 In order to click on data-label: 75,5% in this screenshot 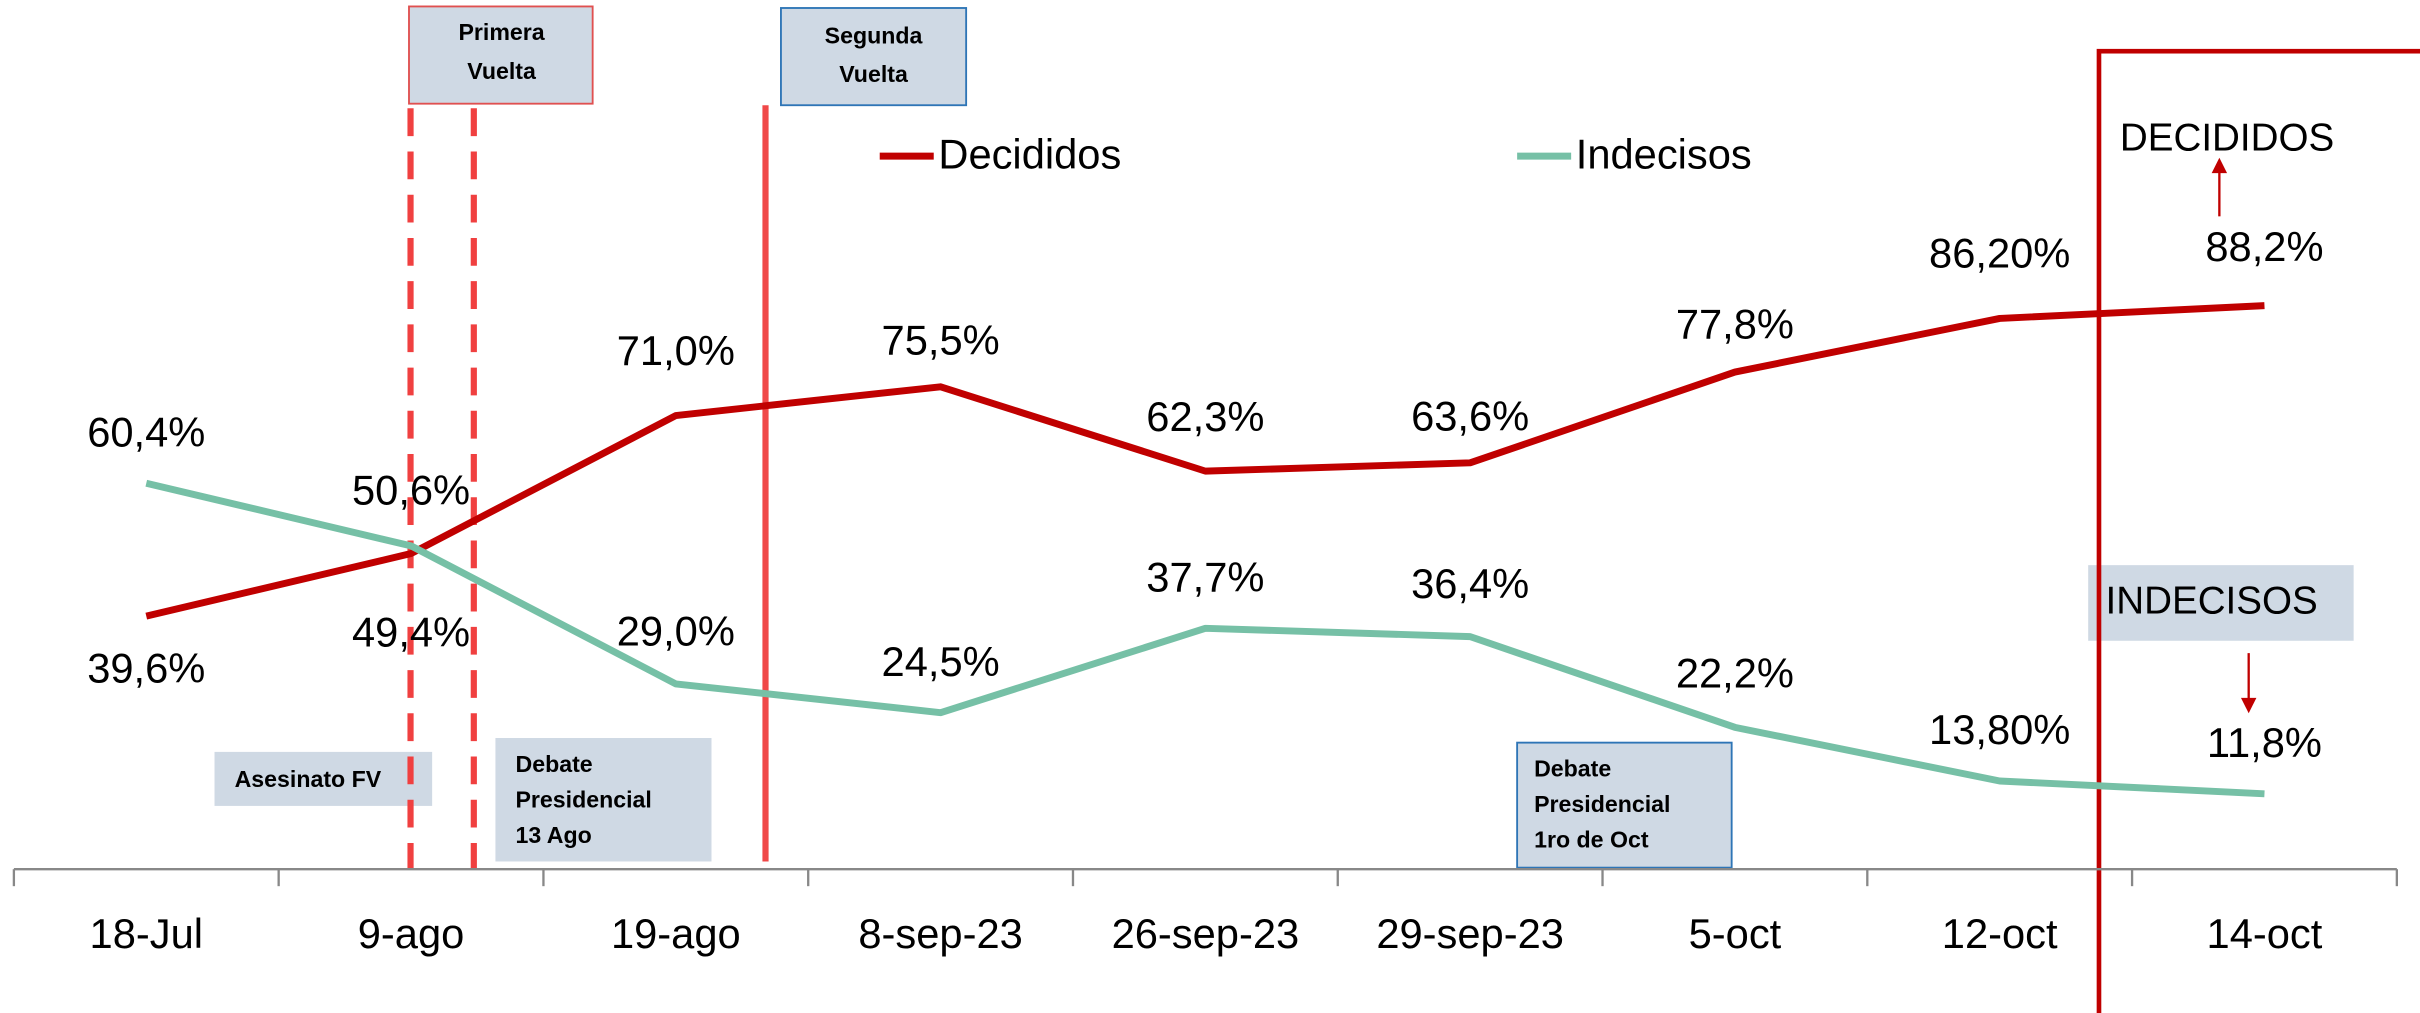, I will do `click(941, 340)`.